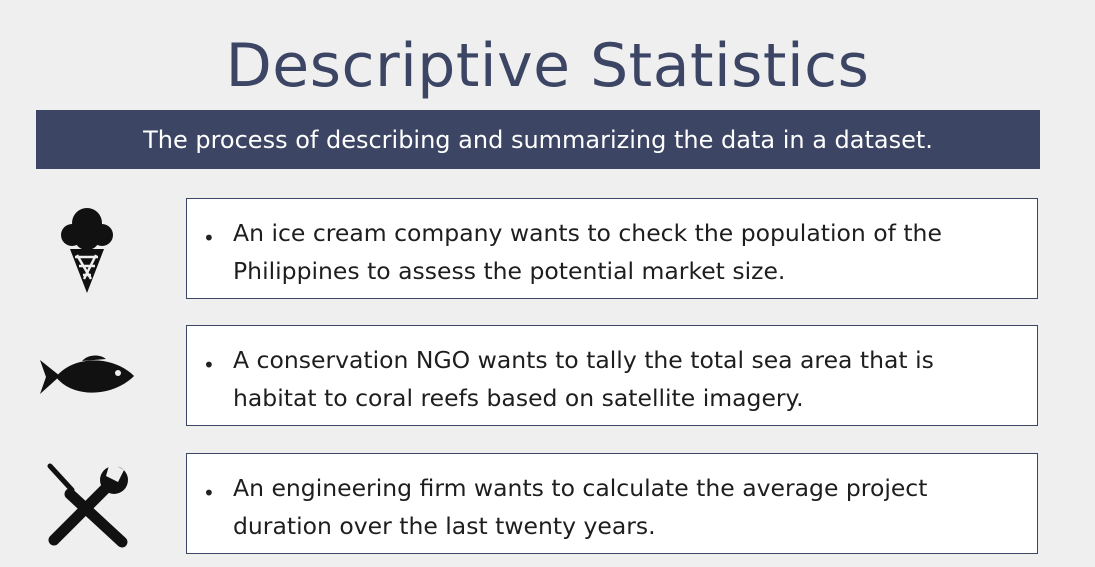  What do you see at coordinates (547, 66) in the screenshot?
I see `slide-title: Descriptive Statistics` at bounding box center [547, 66].